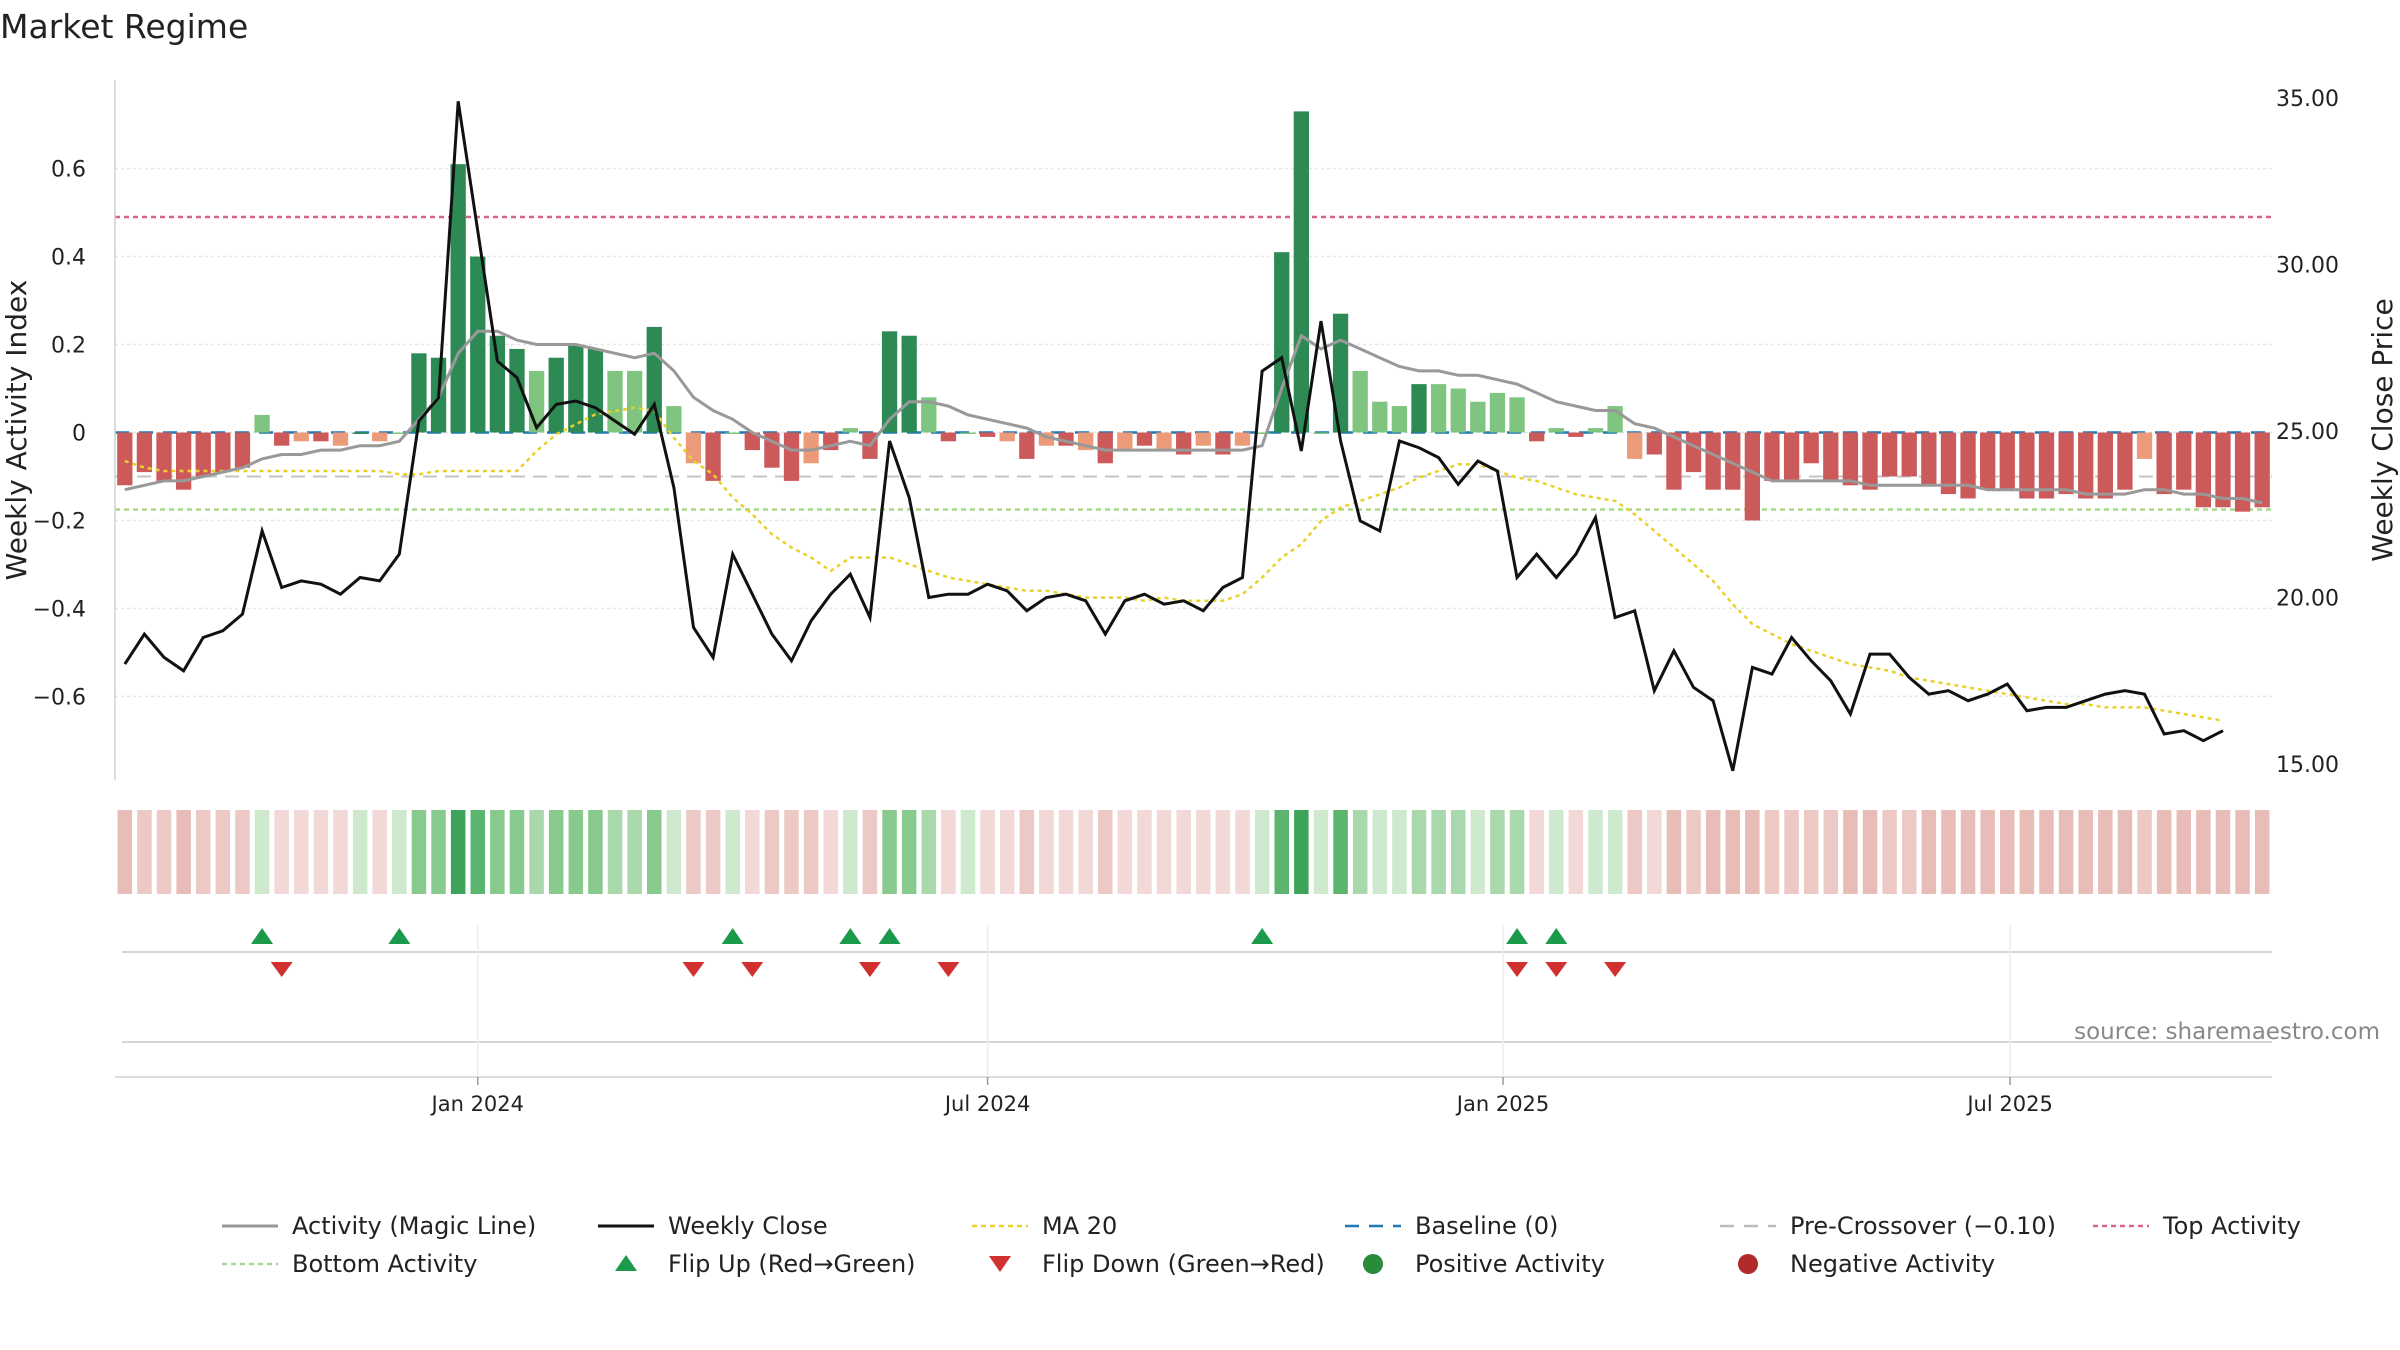  What do you see at coordinates (59, 521) in the screenshot?
I see `left-tick-label: −0.2` at bounding box center [59, 521].